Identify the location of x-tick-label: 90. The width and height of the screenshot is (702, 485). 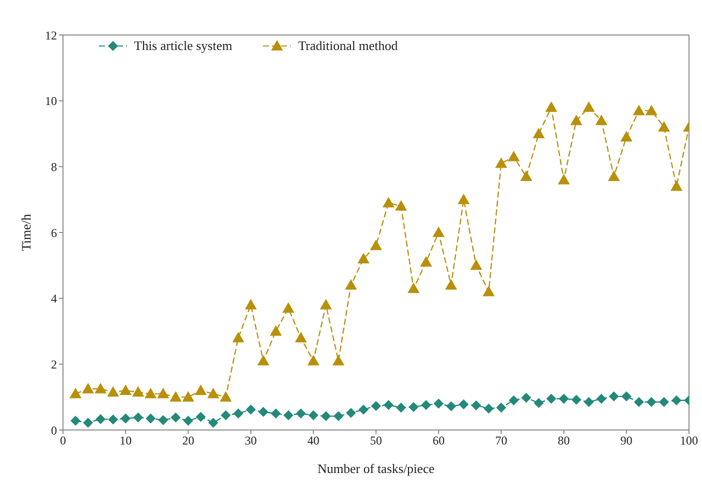
(626, 441).